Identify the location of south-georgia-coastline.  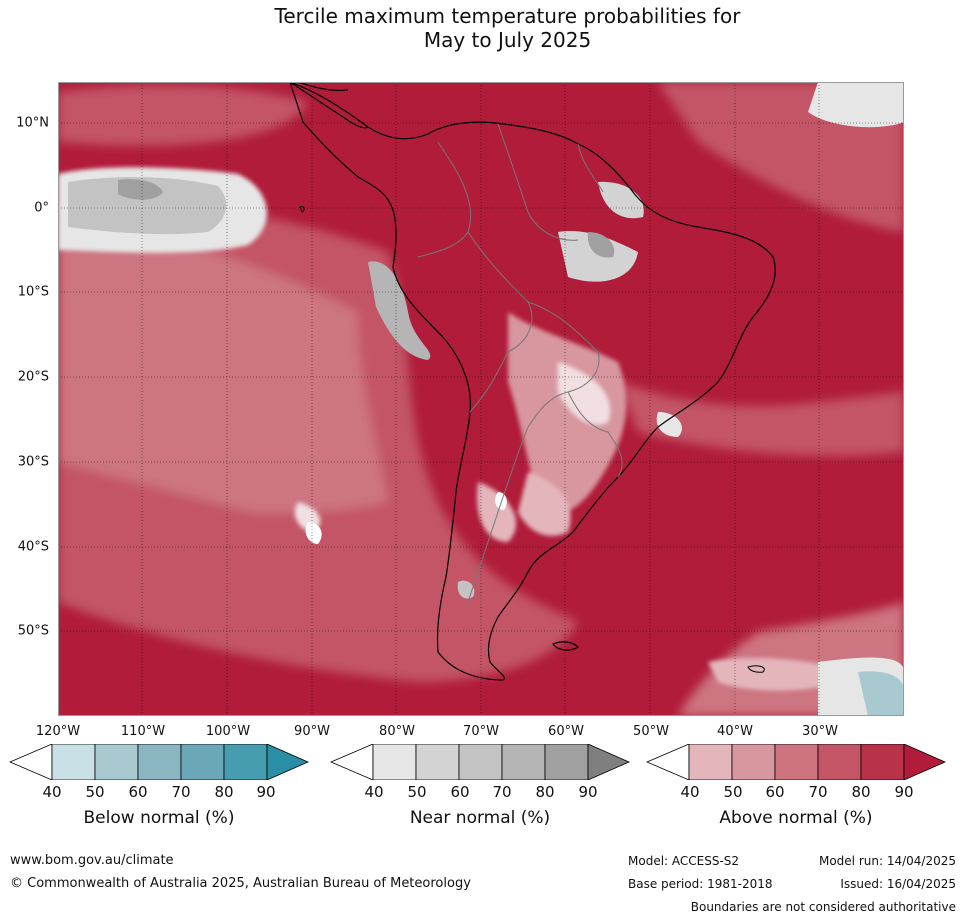
(756, 669).